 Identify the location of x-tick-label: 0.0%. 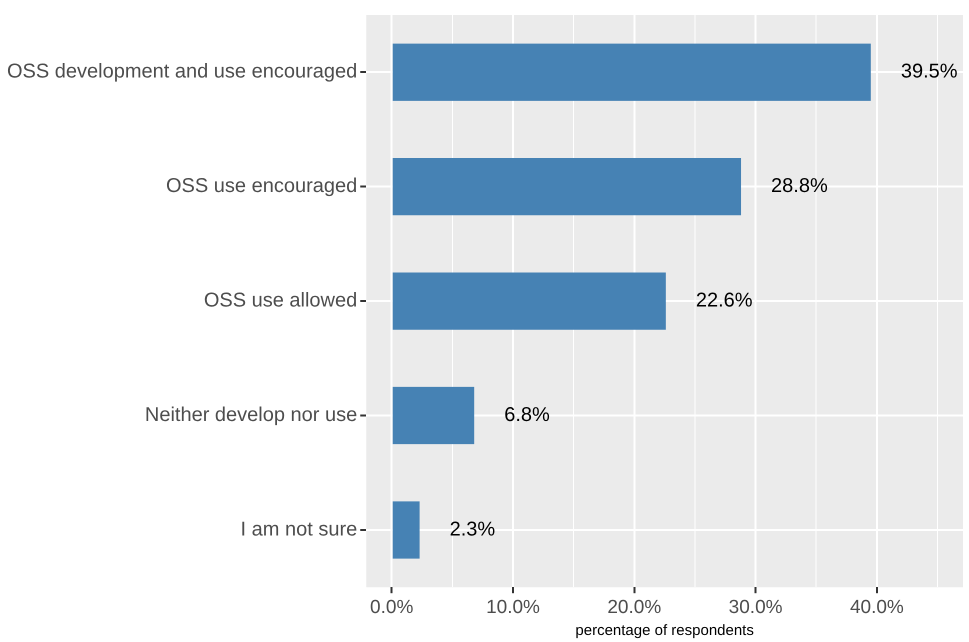
(392, 607).